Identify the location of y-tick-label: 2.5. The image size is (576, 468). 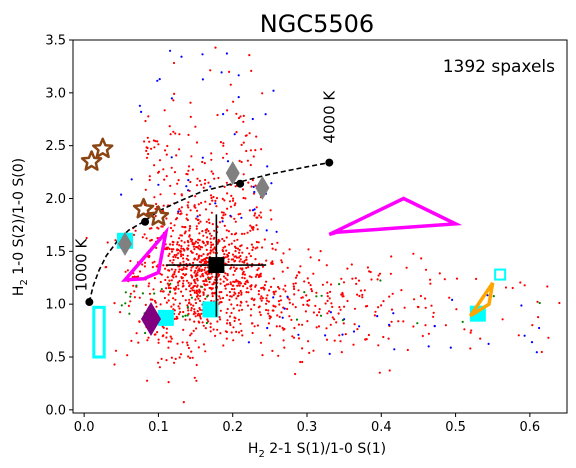
(55, 146).